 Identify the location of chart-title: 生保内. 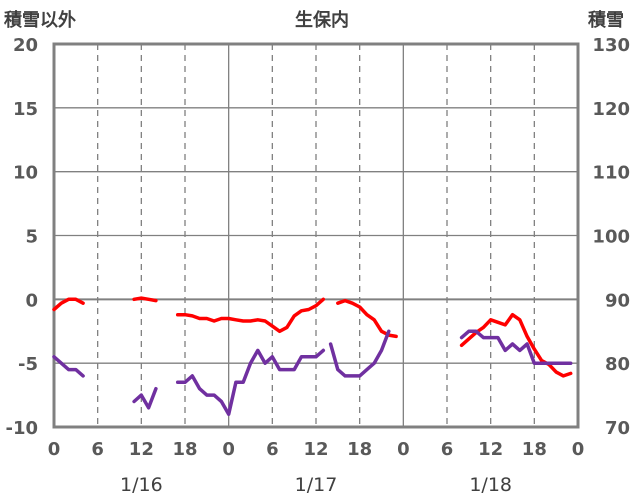
(322, 20).